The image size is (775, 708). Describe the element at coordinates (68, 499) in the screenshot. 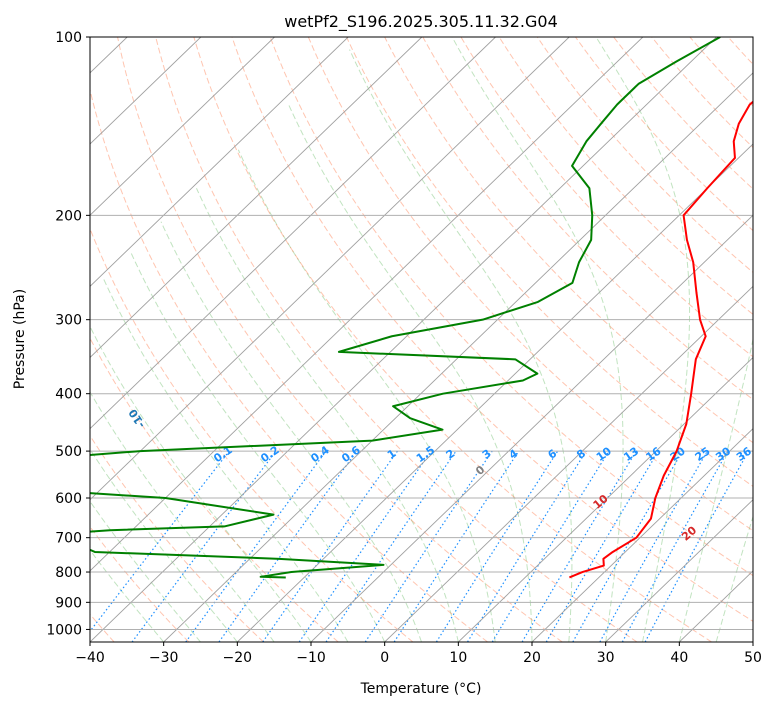

I see `y-tick-label: 600` at that location.